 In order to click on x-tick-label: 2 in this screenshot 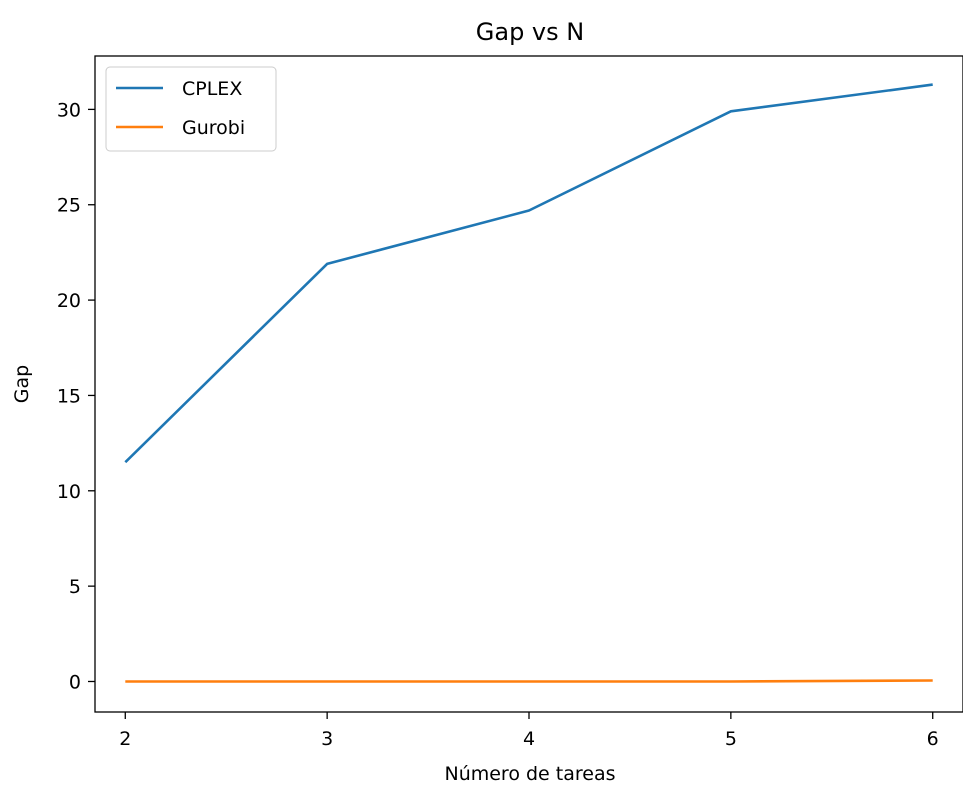, I will do `click(125, 739)`.